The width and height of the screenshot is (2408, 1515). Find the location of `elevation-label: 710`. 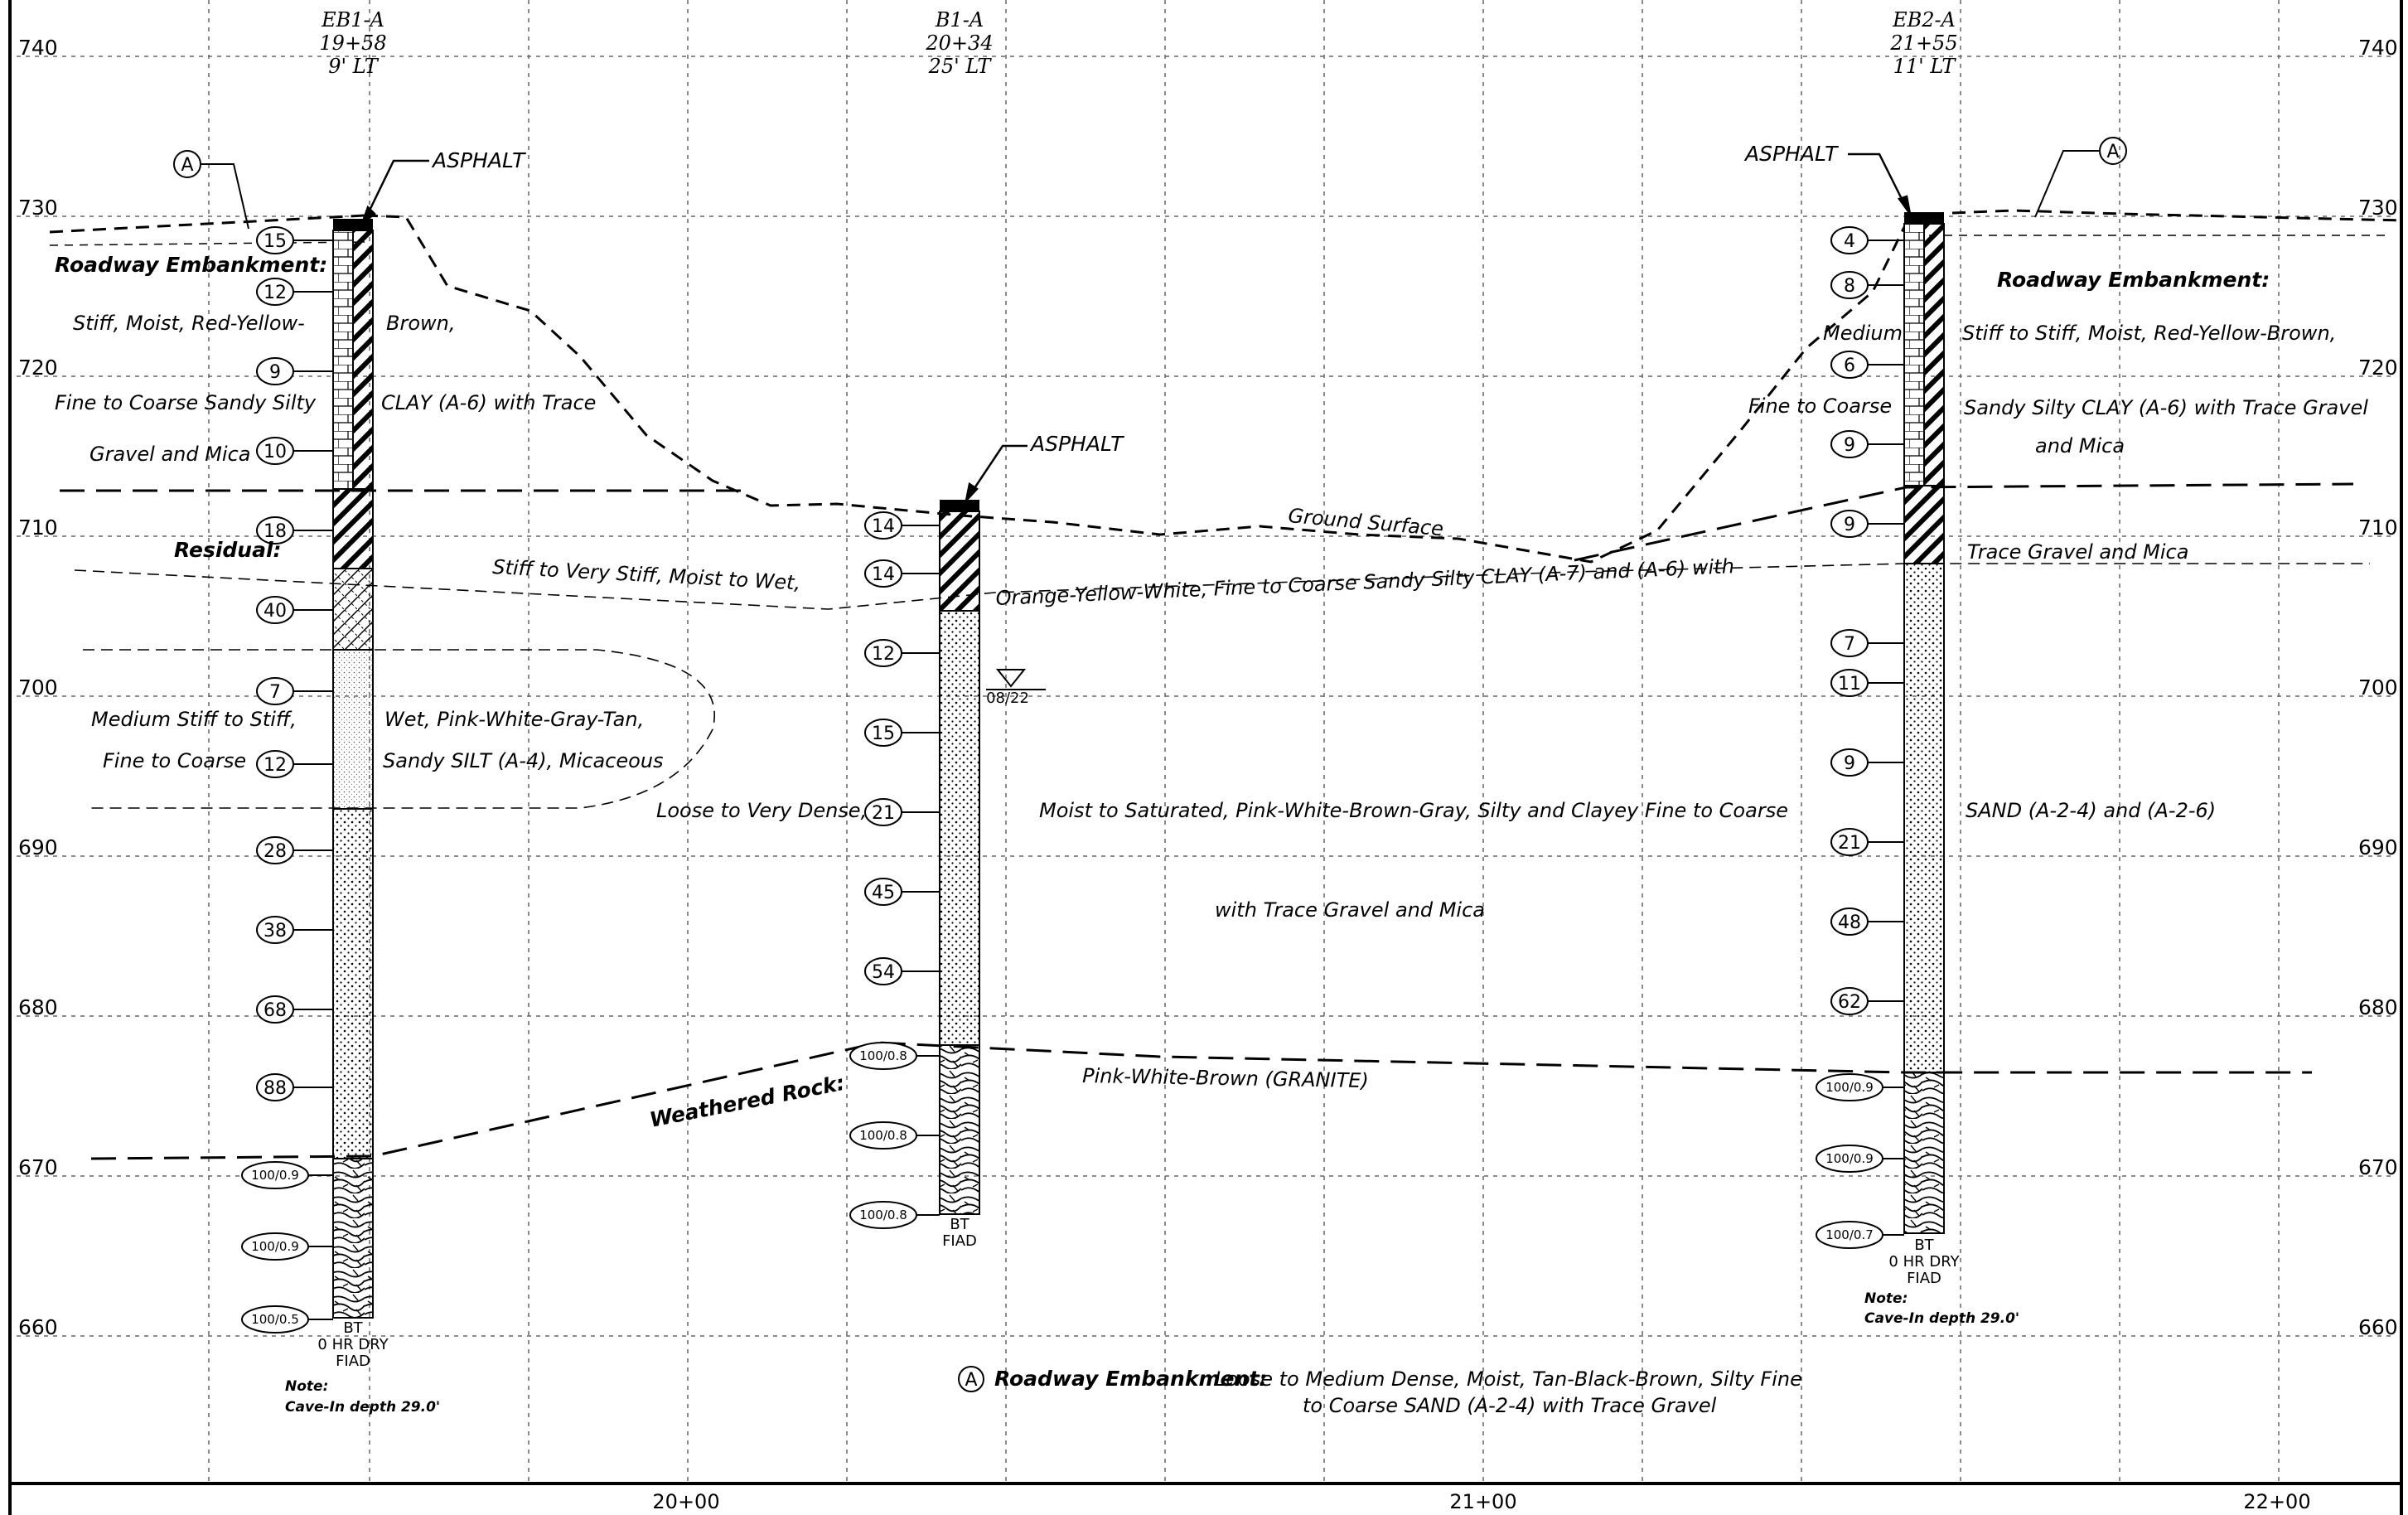

elevation-label: 710 is located at coordinates (38, 528).